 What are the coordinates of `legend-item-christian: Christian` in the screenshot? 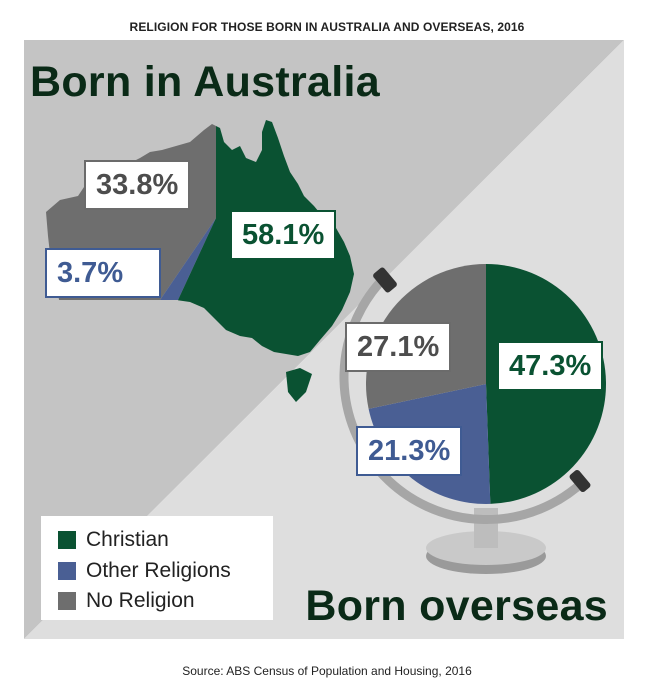 It's located at (113, 540).